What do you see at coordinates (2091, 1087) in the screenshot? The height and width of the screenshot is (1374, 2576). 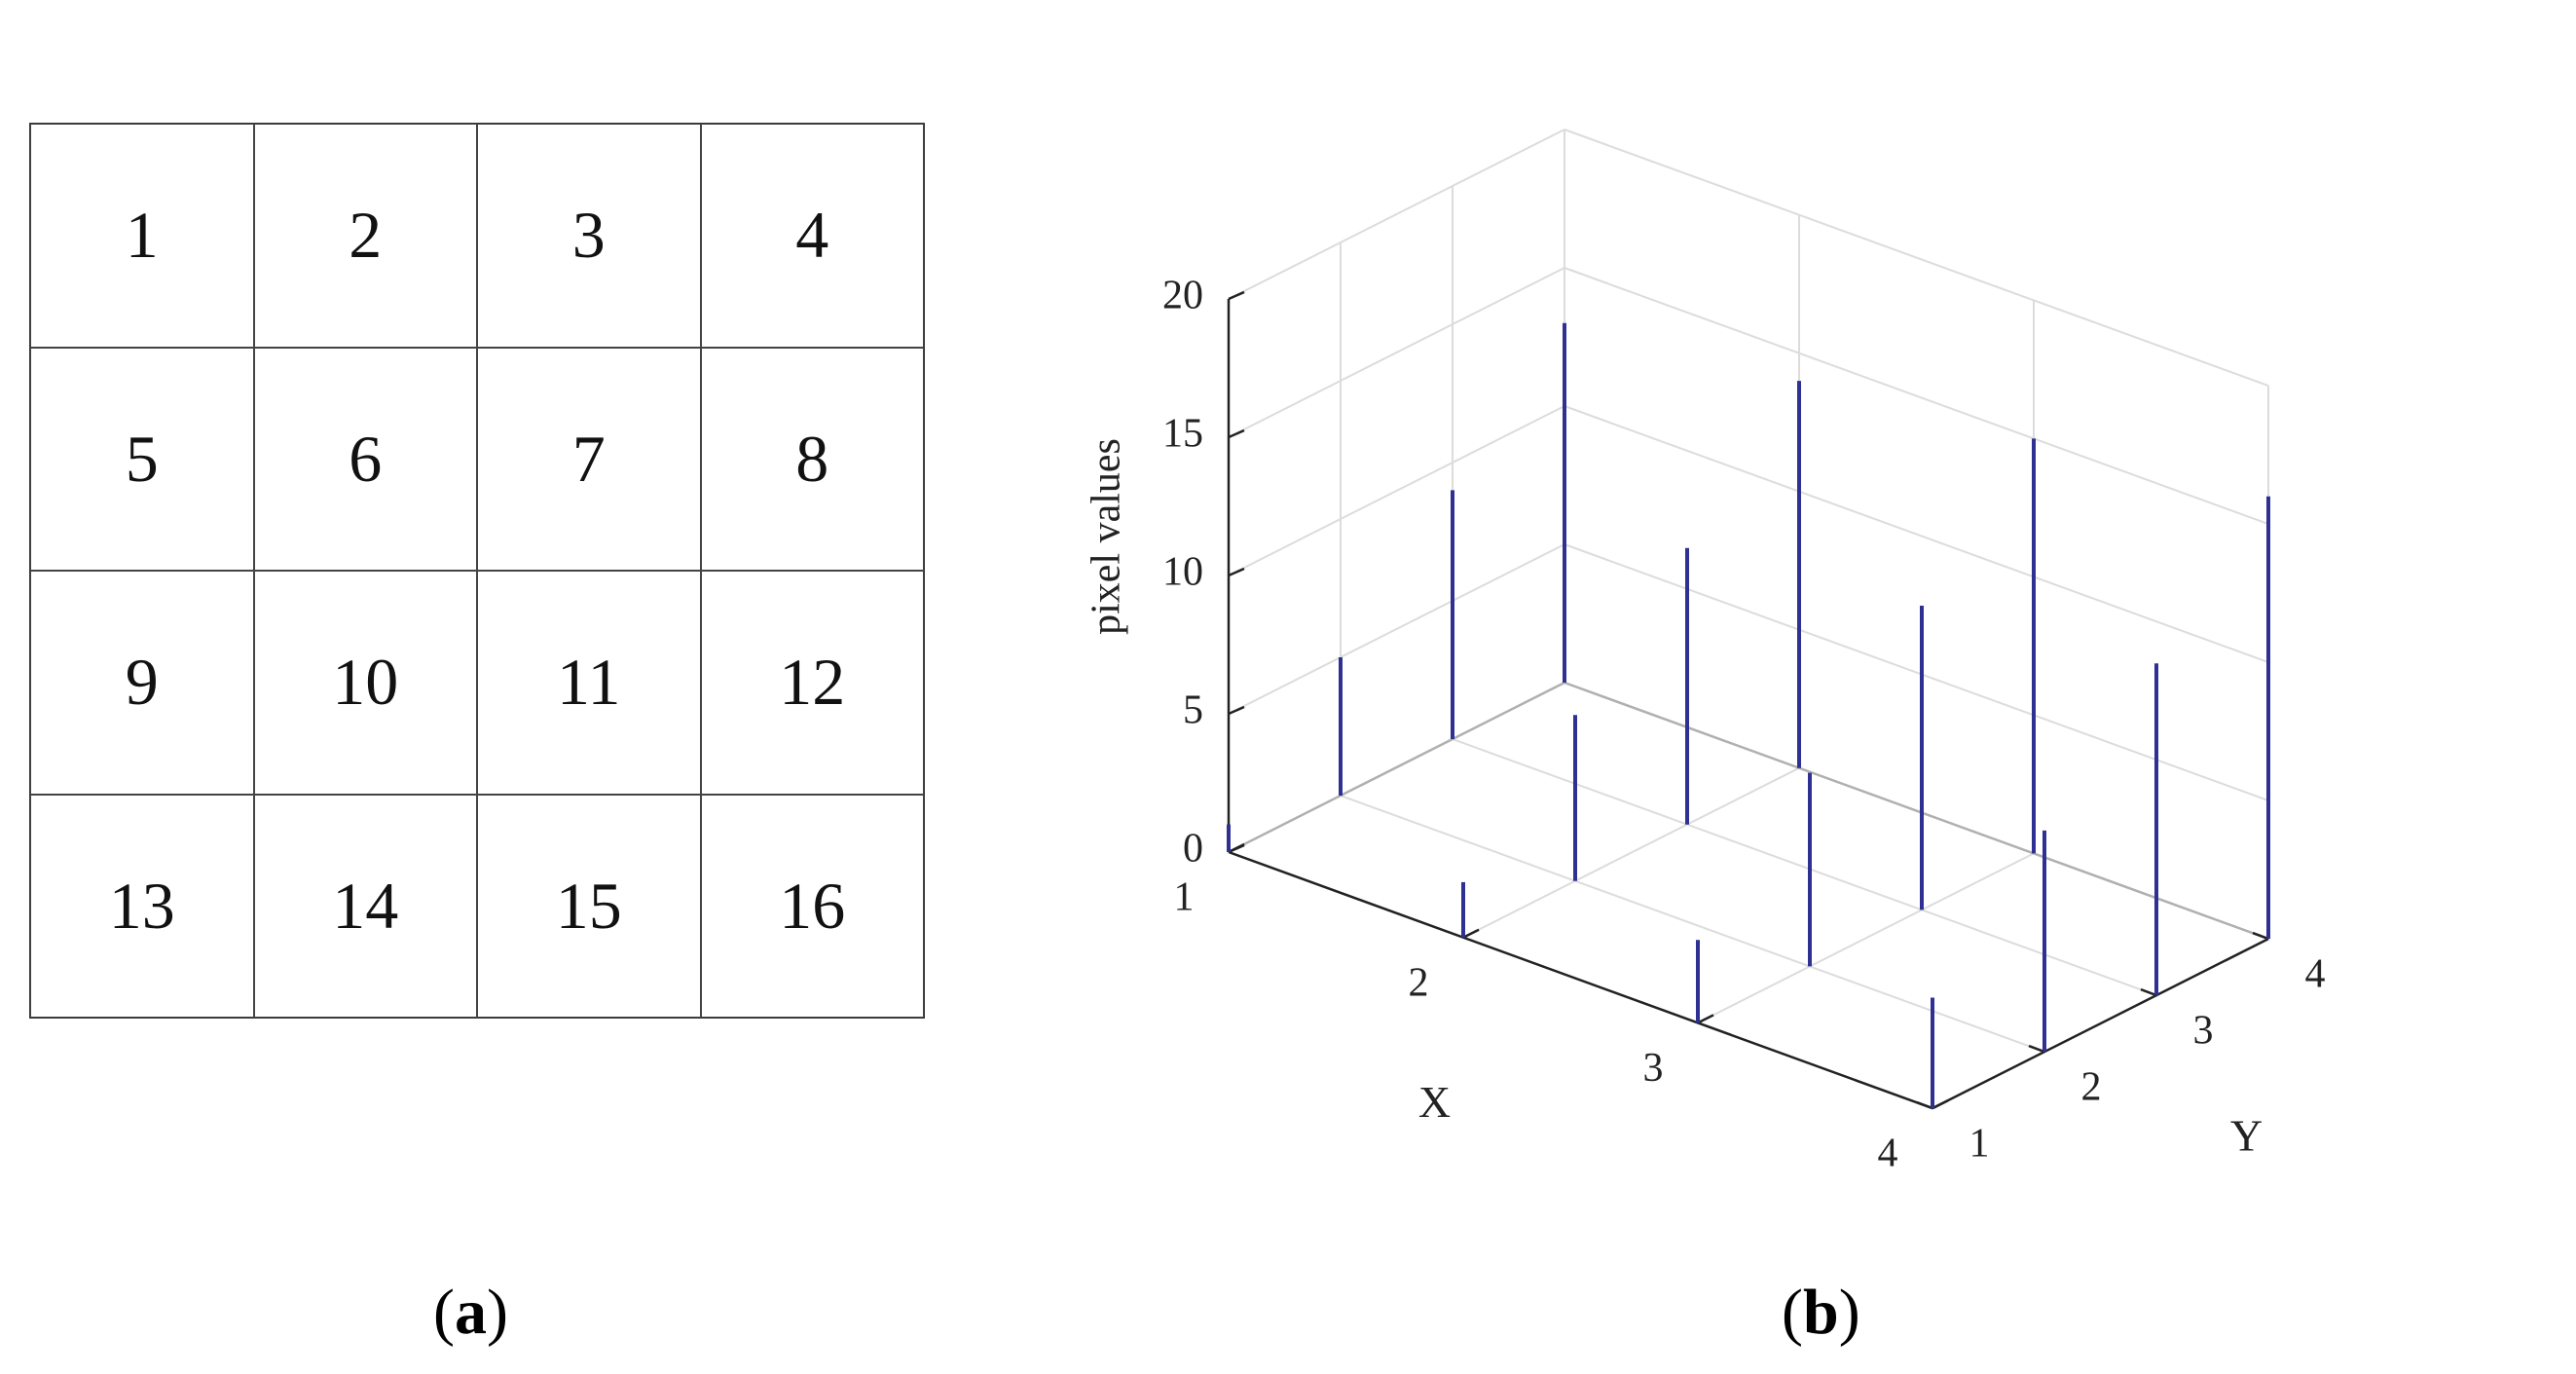 I see `y-tick-label: 2` at bounding box center [2091, 1087].